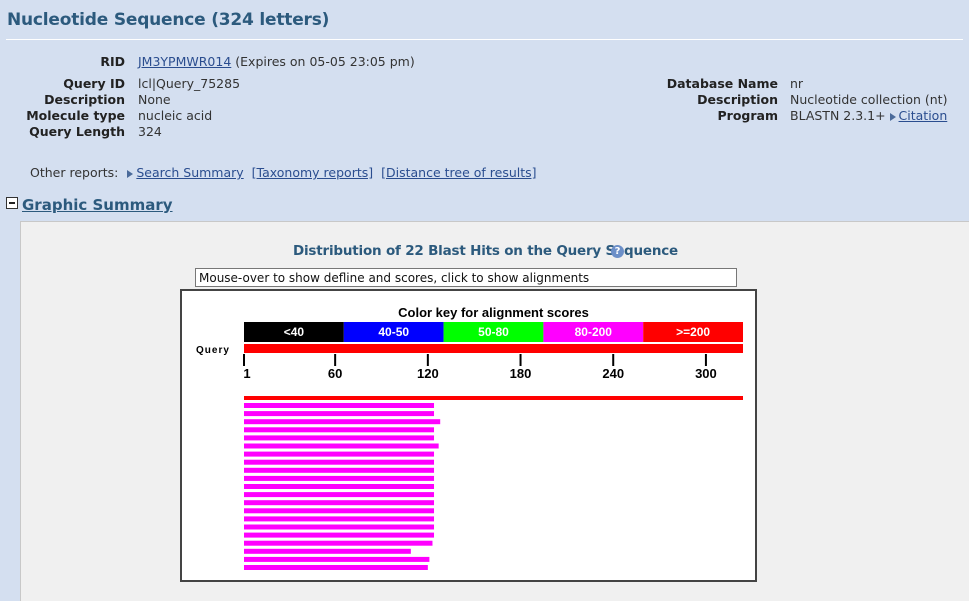  Describe the element at coordinates (521, 373) in the screenshot. I see `tick-label-3: 180` at that location.